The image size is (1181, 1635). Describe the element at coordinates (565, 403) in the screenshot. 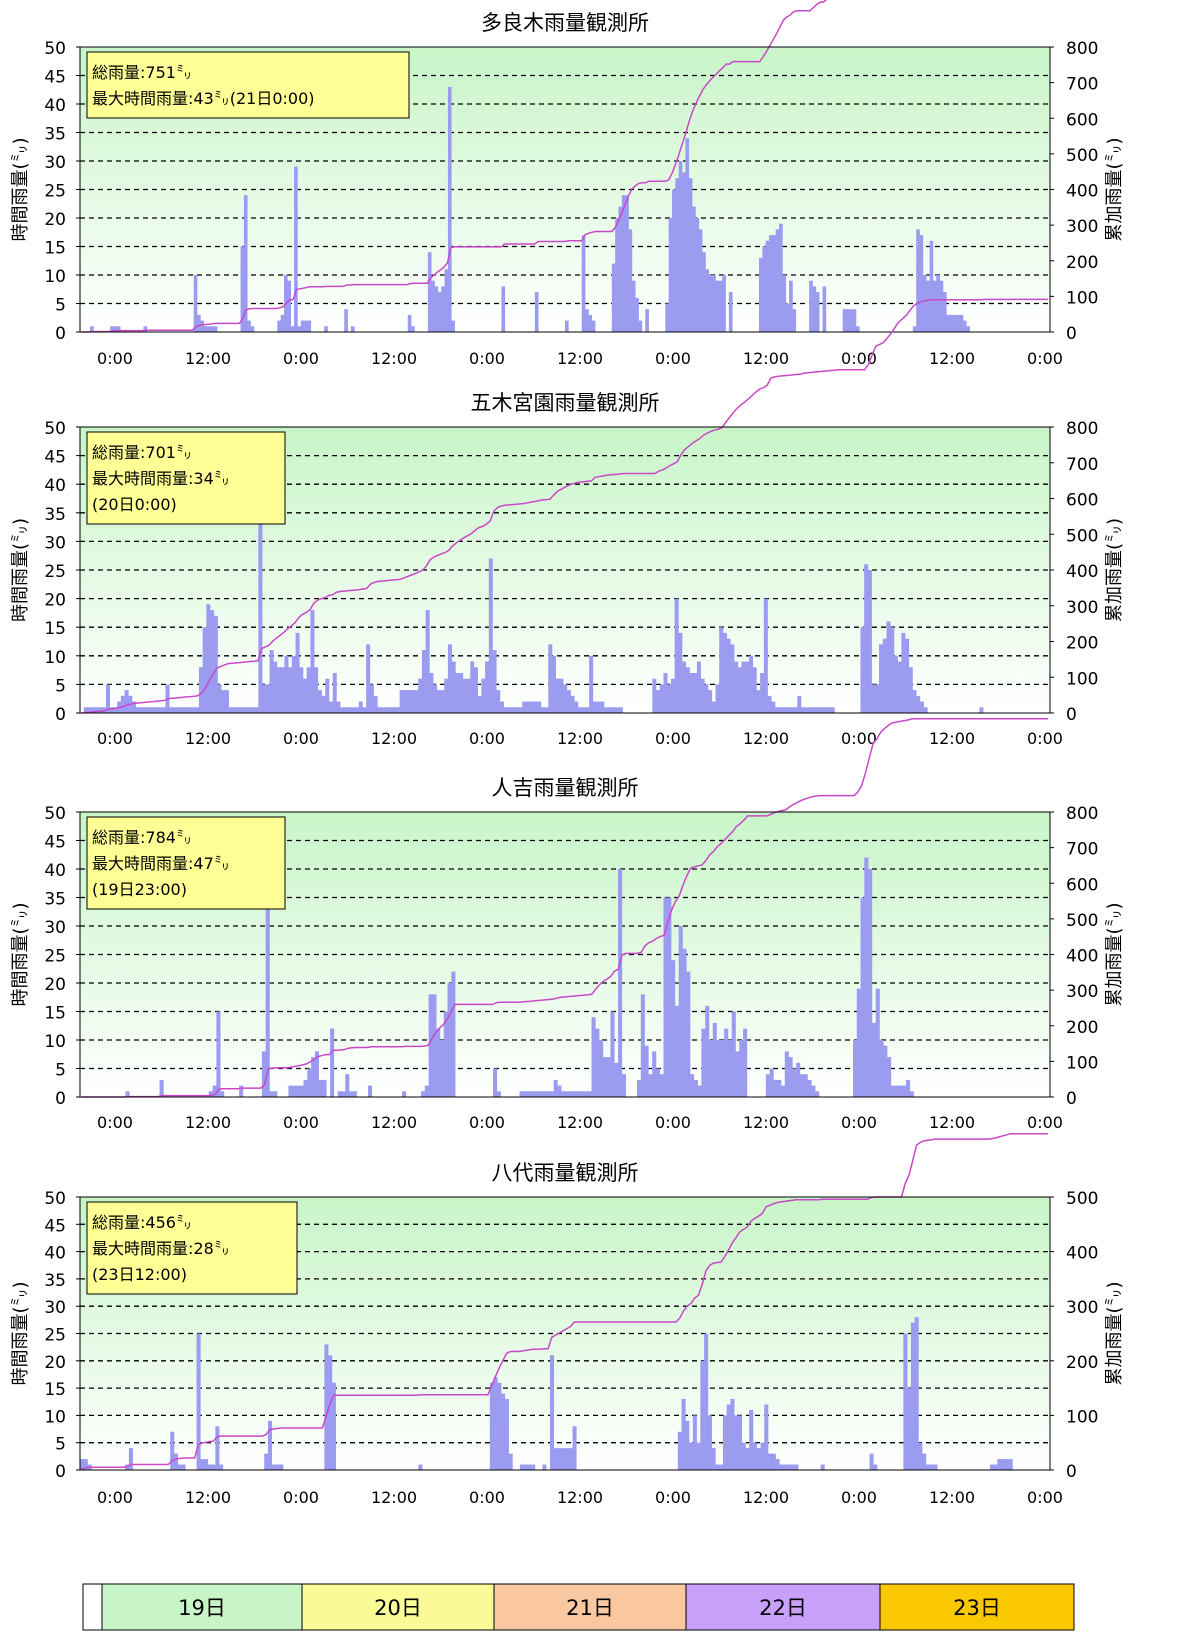

I see `chart-title: 五木宮園雨量観測所` at that location.